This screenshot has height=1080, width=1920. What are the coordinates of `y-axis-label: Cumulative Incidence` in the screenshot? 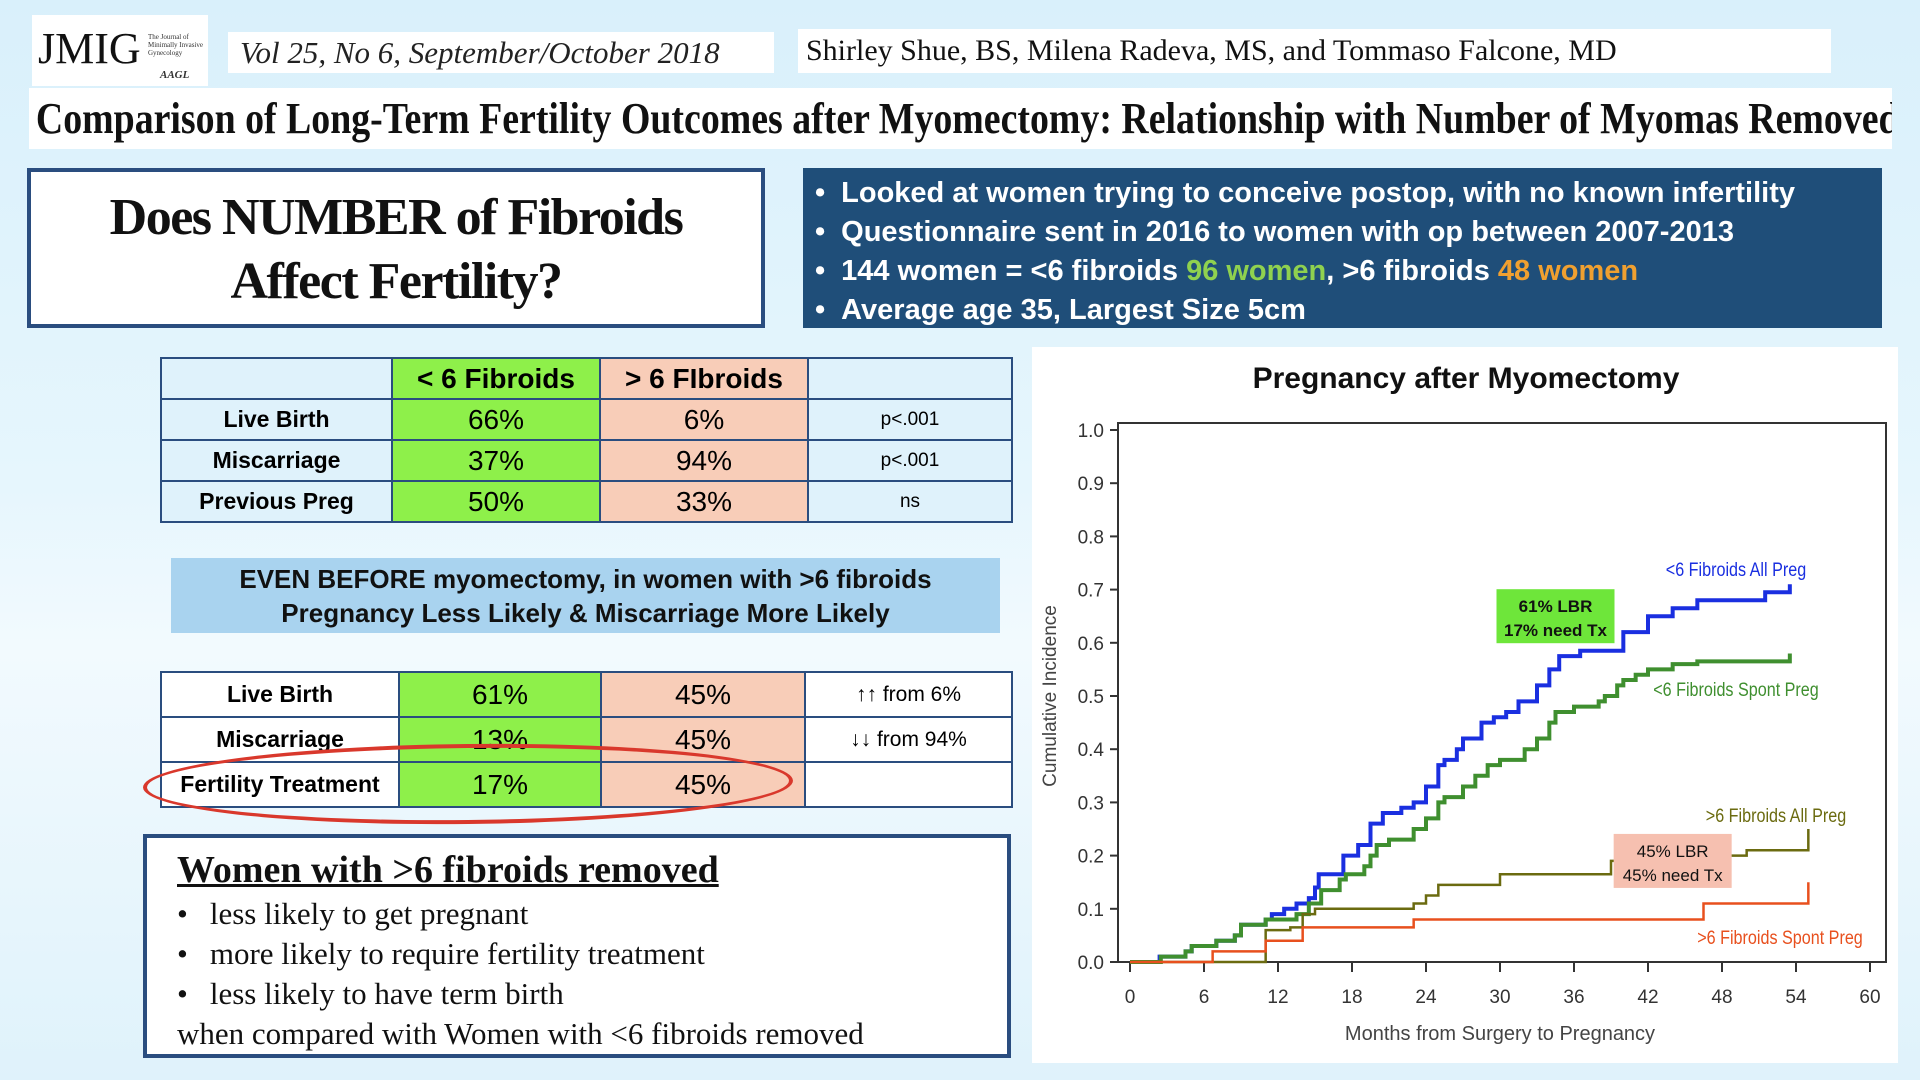 It's located at (1050, 696).